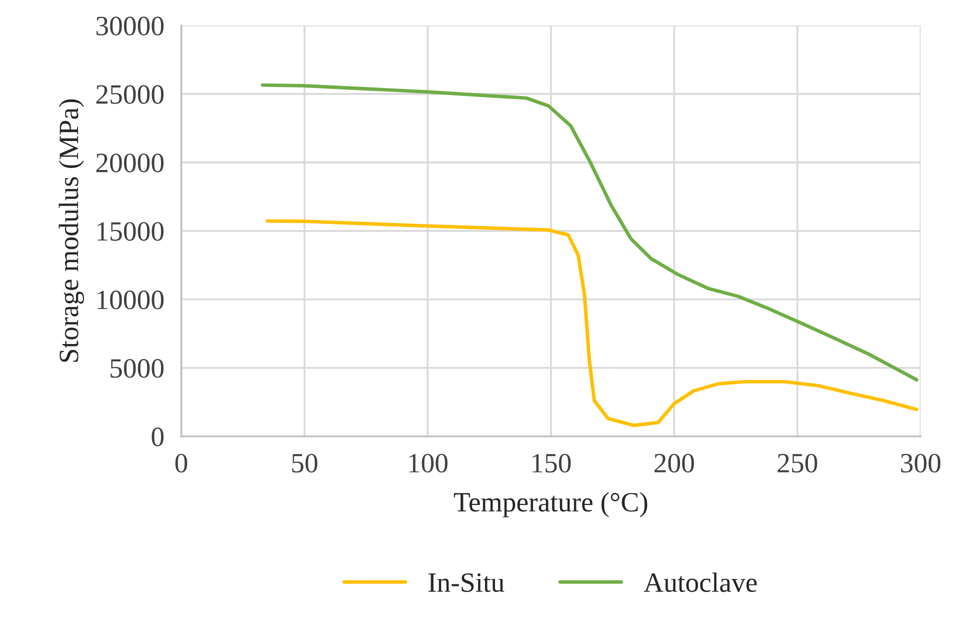 This screenshot has width=954, height=637. What do you see at coordinates (137, 368) in the screenshot?
I see `y-tick-label: 5000` at bounding box center [137, 368].